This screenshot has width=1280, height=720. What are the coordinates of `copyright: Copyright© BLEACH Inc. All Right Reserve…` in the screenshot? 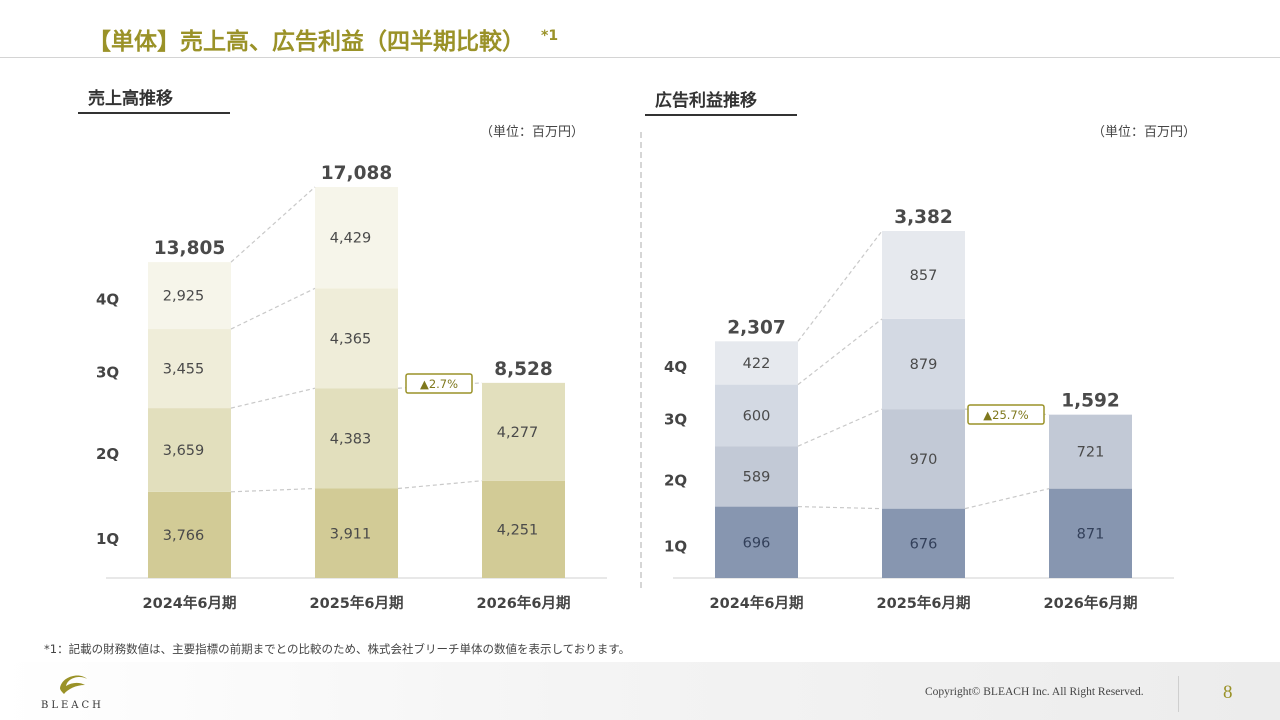 It's located at (1034, 692).